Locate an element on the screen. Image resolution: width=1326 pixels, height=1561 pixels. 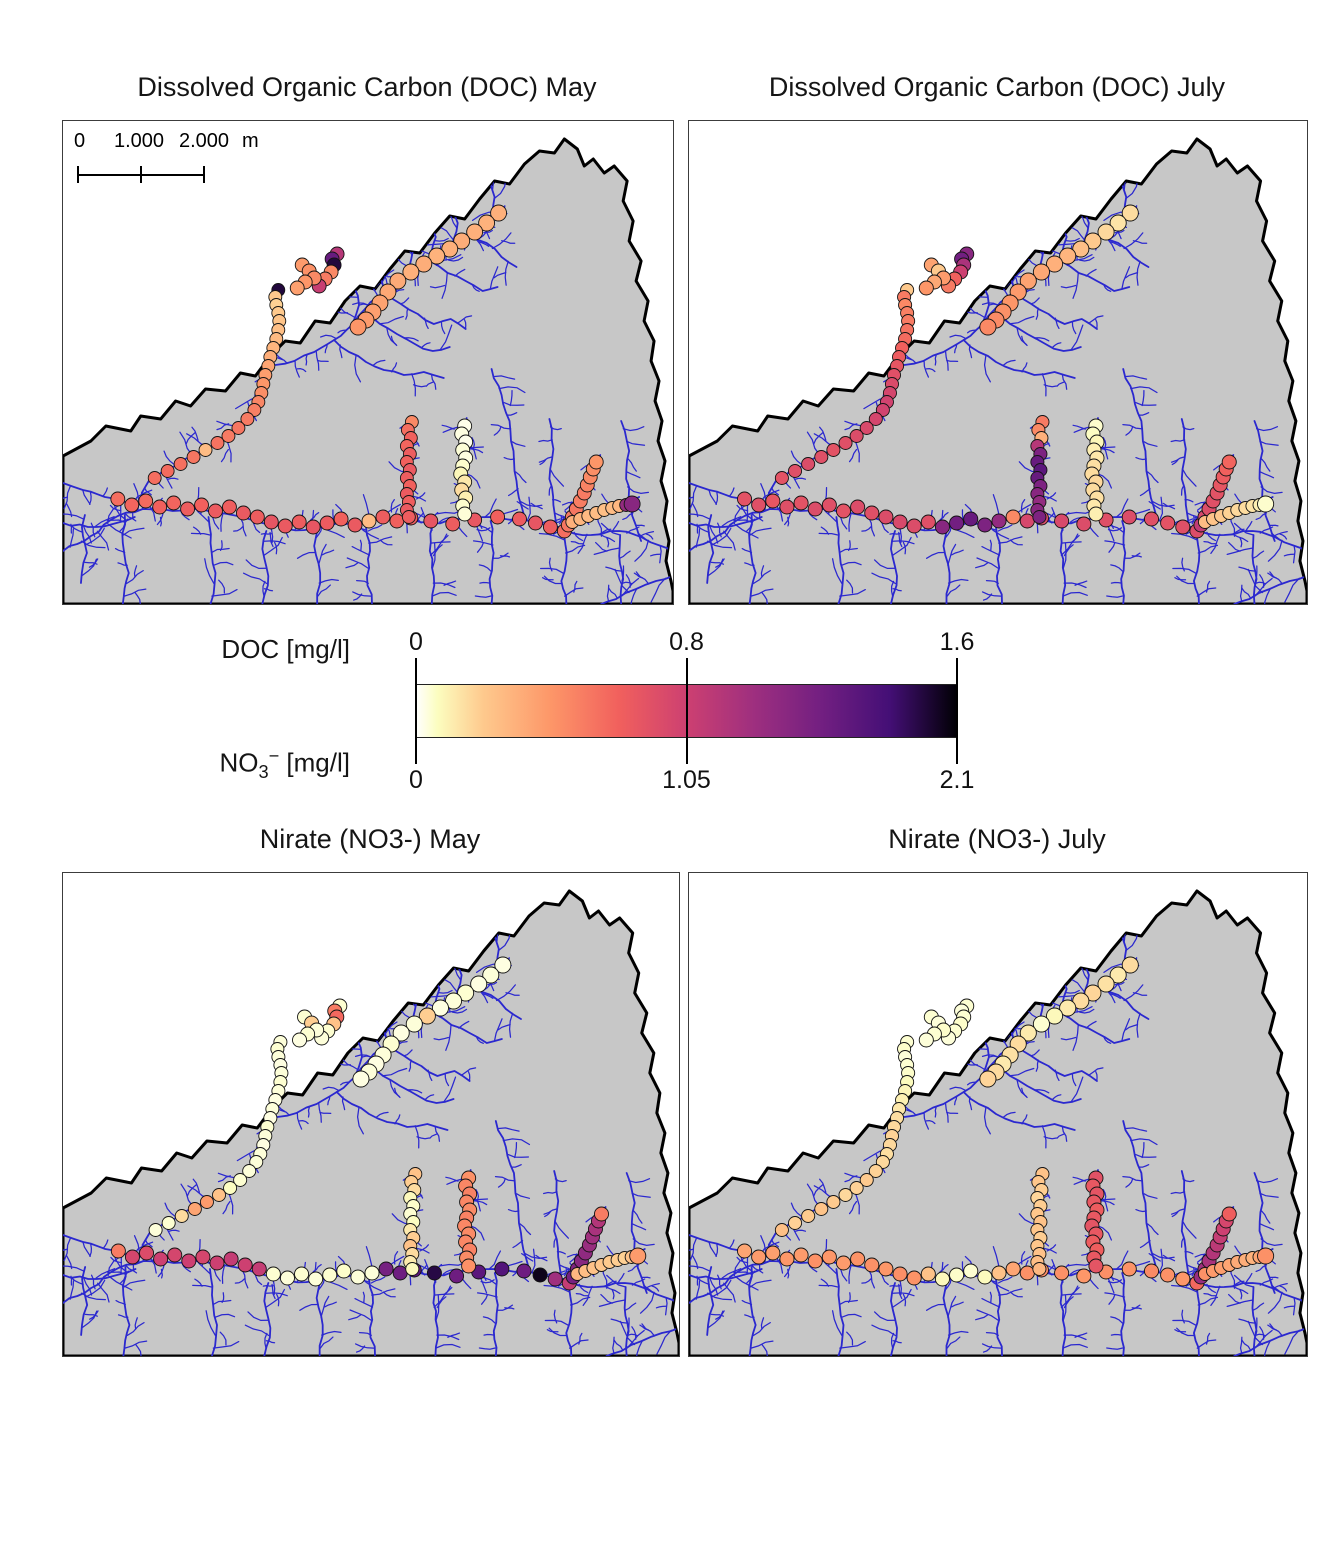
scale-bar-unit: m is located at coordinates (250, 141).